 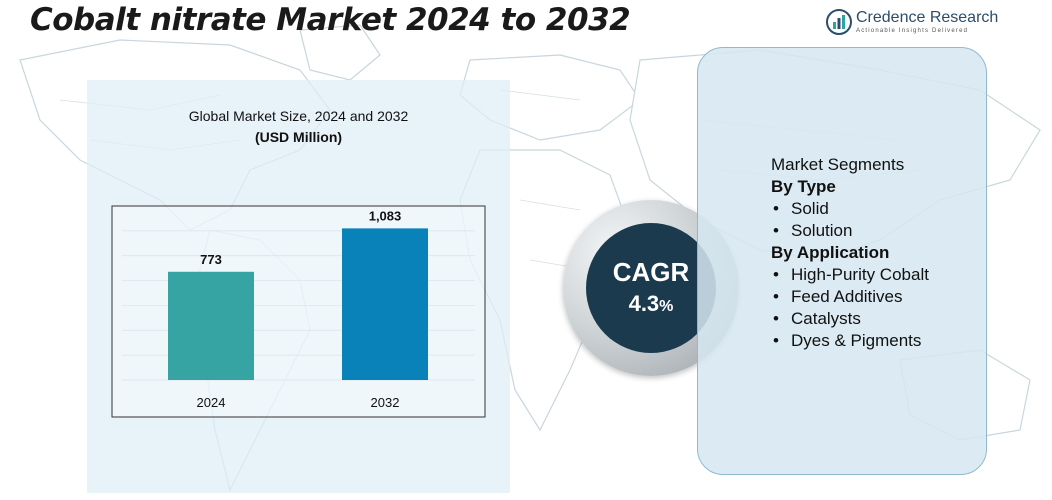 What do you see at coordinates (826, 318) in the screenshot?
I see `segment-item-label: Catalysts` at bounding box center [826, 318].